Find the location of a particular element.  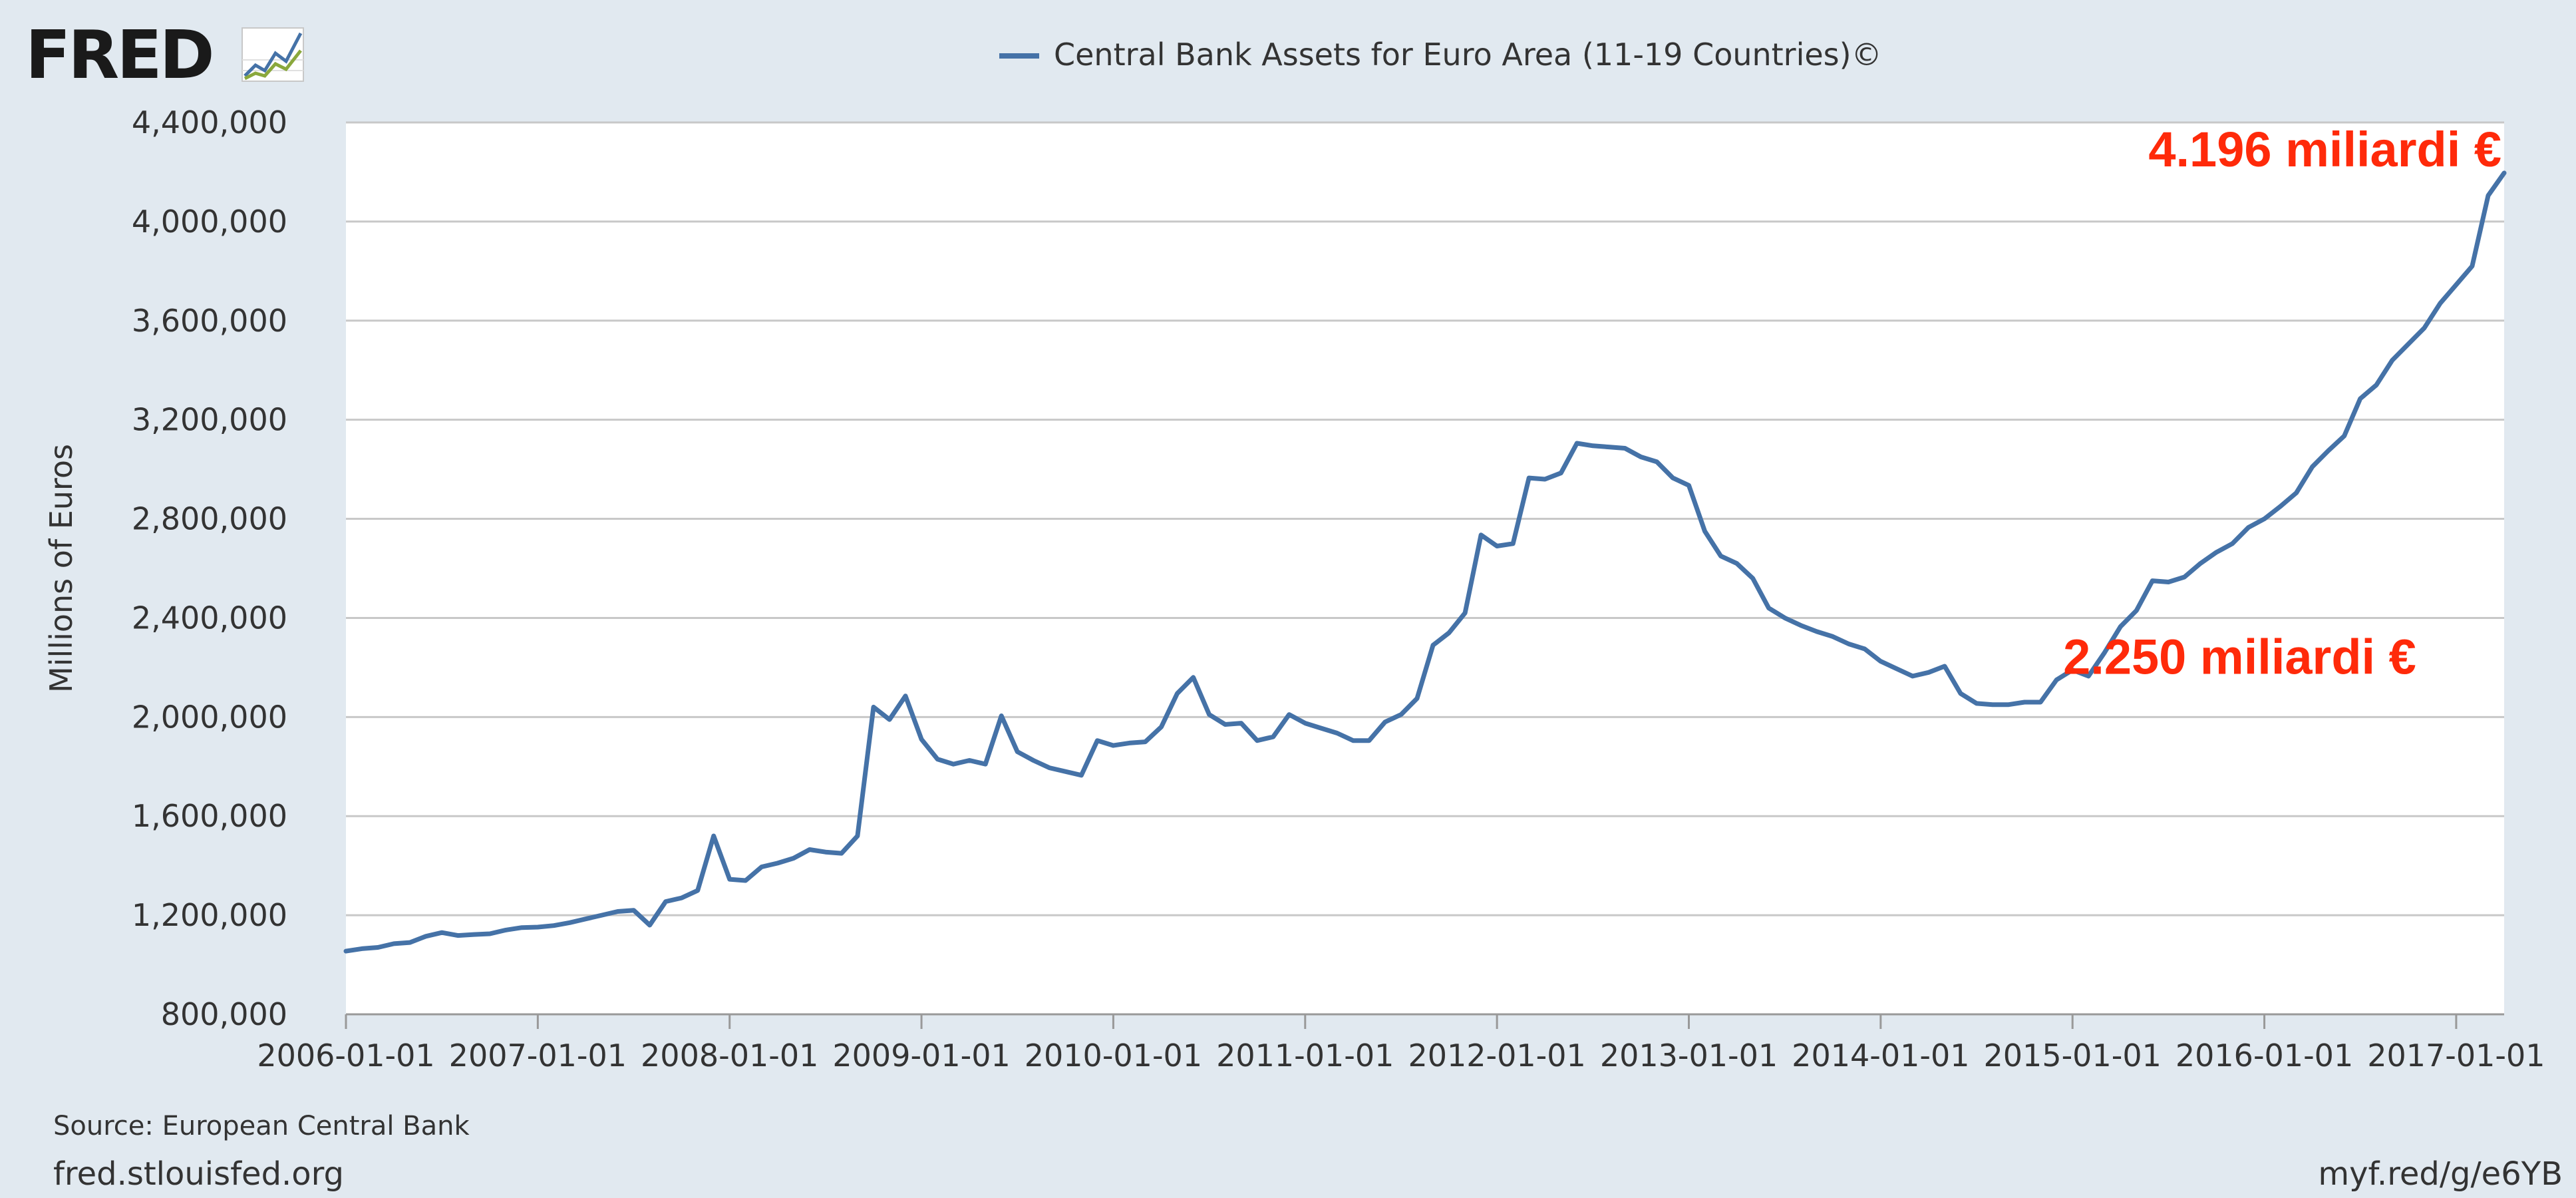

fred-logo: FRED is located at coordinates (164, 55).